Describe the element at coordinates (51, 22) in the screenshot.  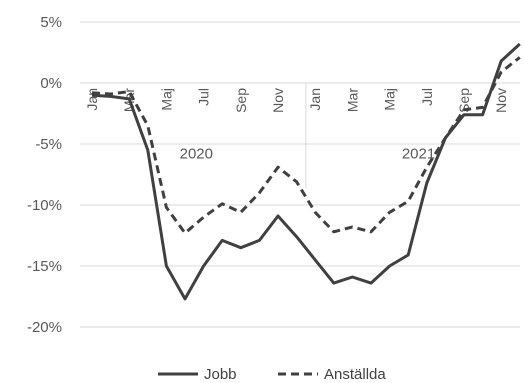
I see `y-tick-label: 5%` at that location.